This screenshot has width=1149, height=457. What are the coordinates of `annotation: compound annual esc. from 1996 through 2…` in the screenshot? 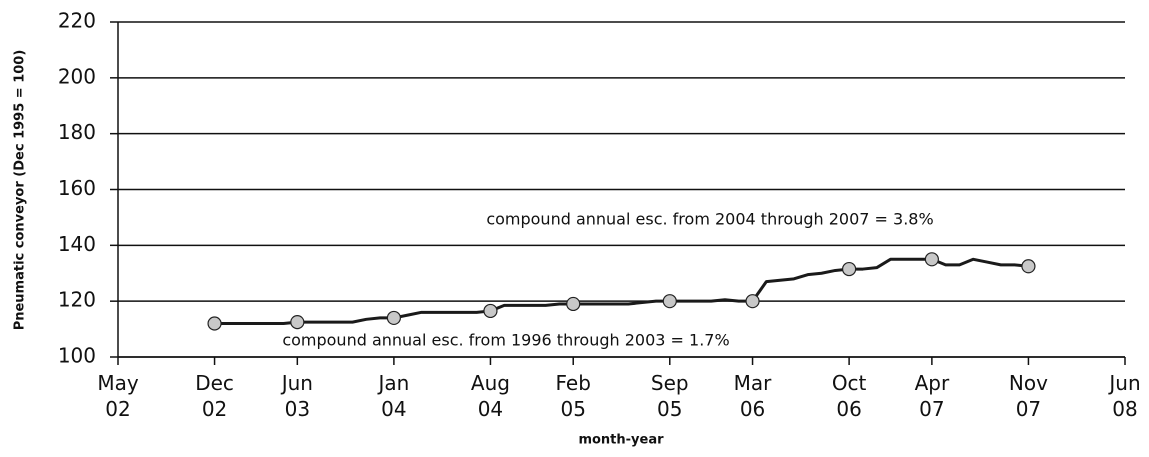 It's located at (505, 340).